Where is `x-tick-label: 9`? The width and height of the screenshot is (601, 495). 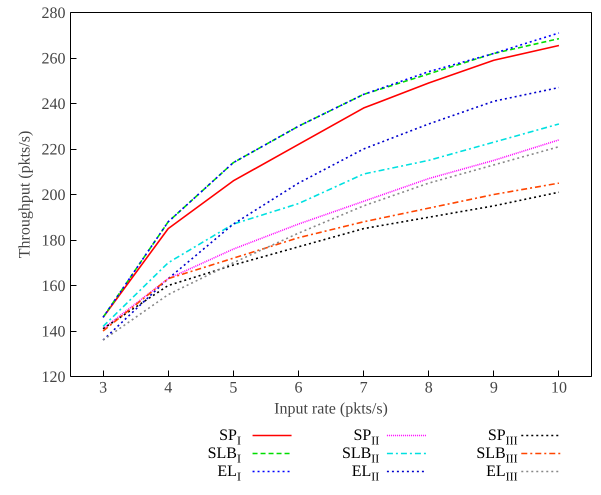
x-tick-label: 9 is located at coordinates (494, 388).